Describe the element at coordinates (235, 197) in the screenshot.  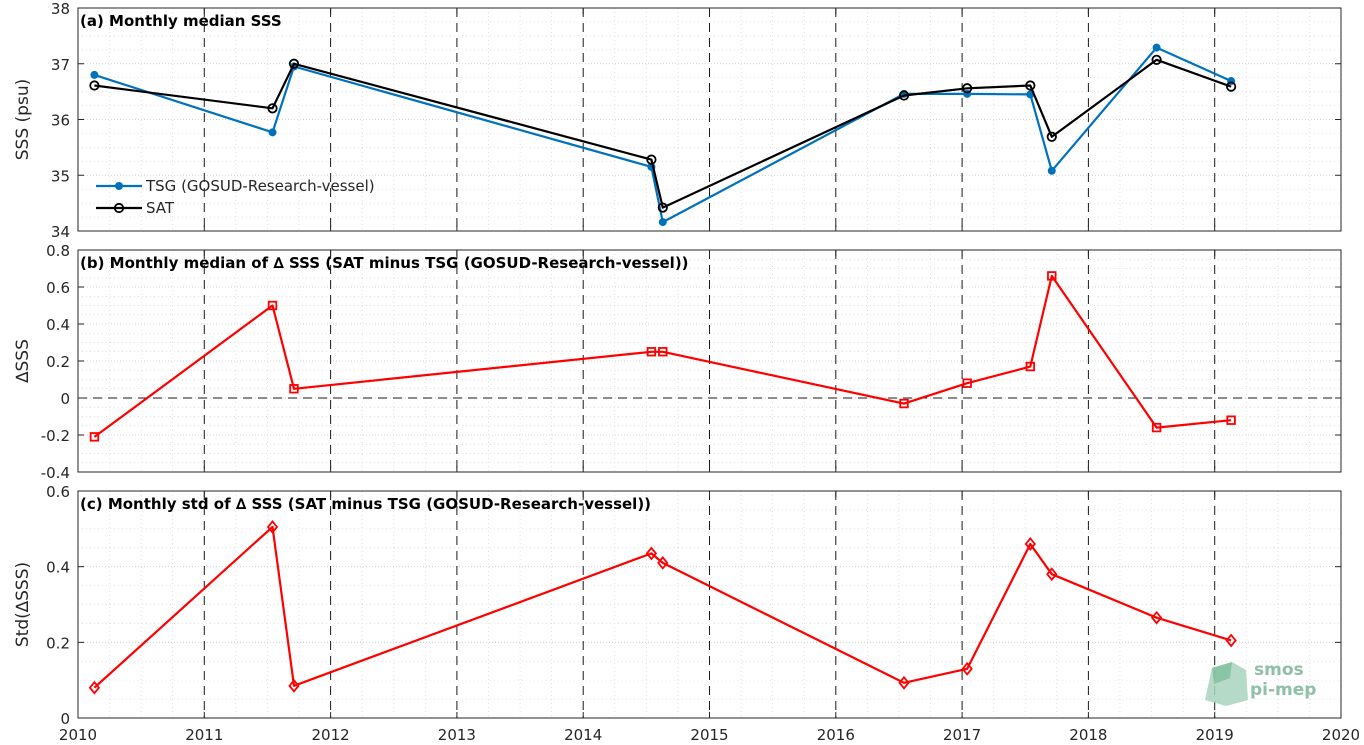
I see `legend: TSG (GOSUD-Research-vessel) SAT` at that location.